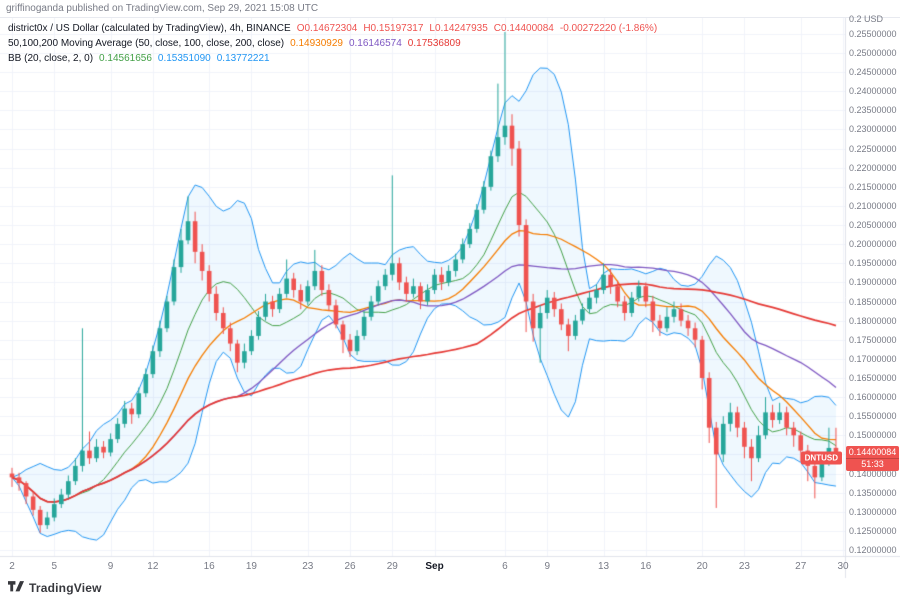 Image resolution: width=900 pixels, height=600 pixels. Describe the element at coordinates (873, 91) in the screenshot. I see `price-axis-label: 0.24000000` at that location.